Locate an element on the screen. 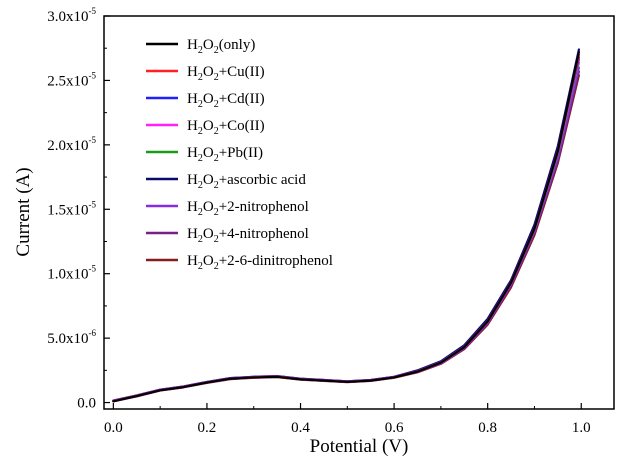 The image size is (625, 461). y-tick-label: 2.5x10⁻⁵ is located at coordinates (71, 79).